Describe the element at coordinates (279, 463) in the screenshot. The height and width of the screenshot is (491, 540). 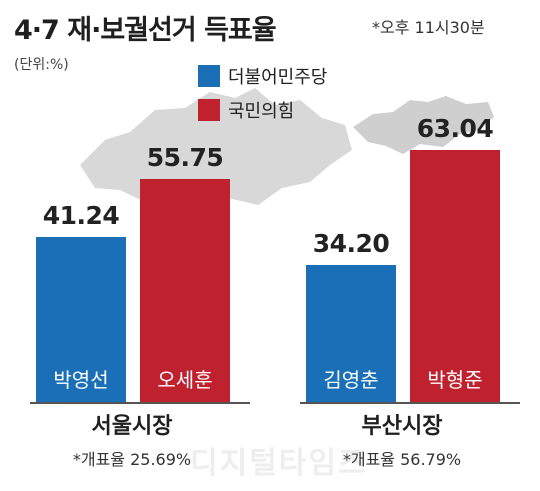
I see `watermark: 디지털타임즈` at that location.